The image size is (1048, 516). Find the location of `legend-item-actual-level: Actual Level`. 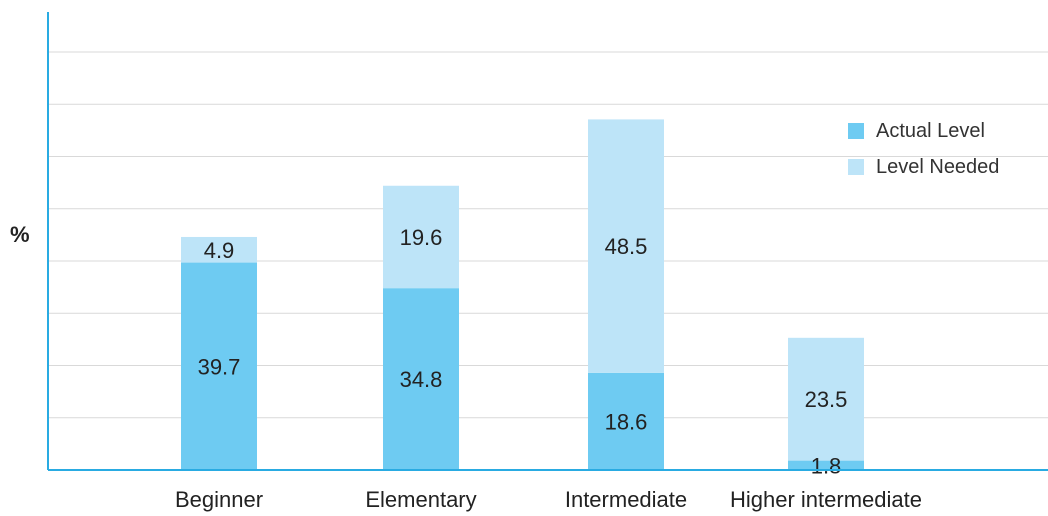

legend-item-actual-level: Actual Level is located at coordinates (923, 131).